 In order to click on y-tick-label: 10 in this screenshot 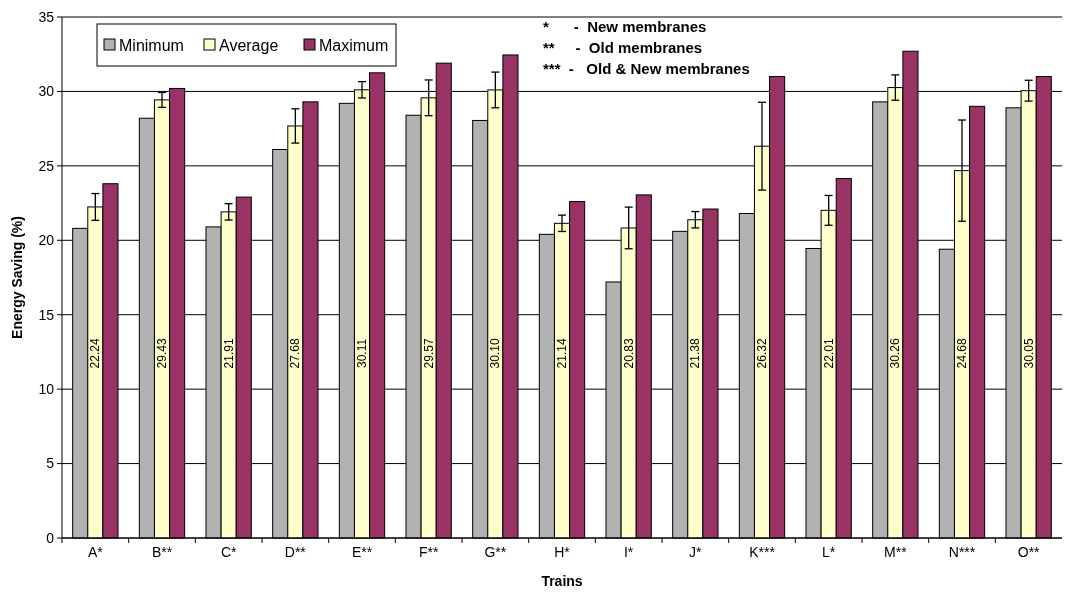, I will do `click(46, 389)`.